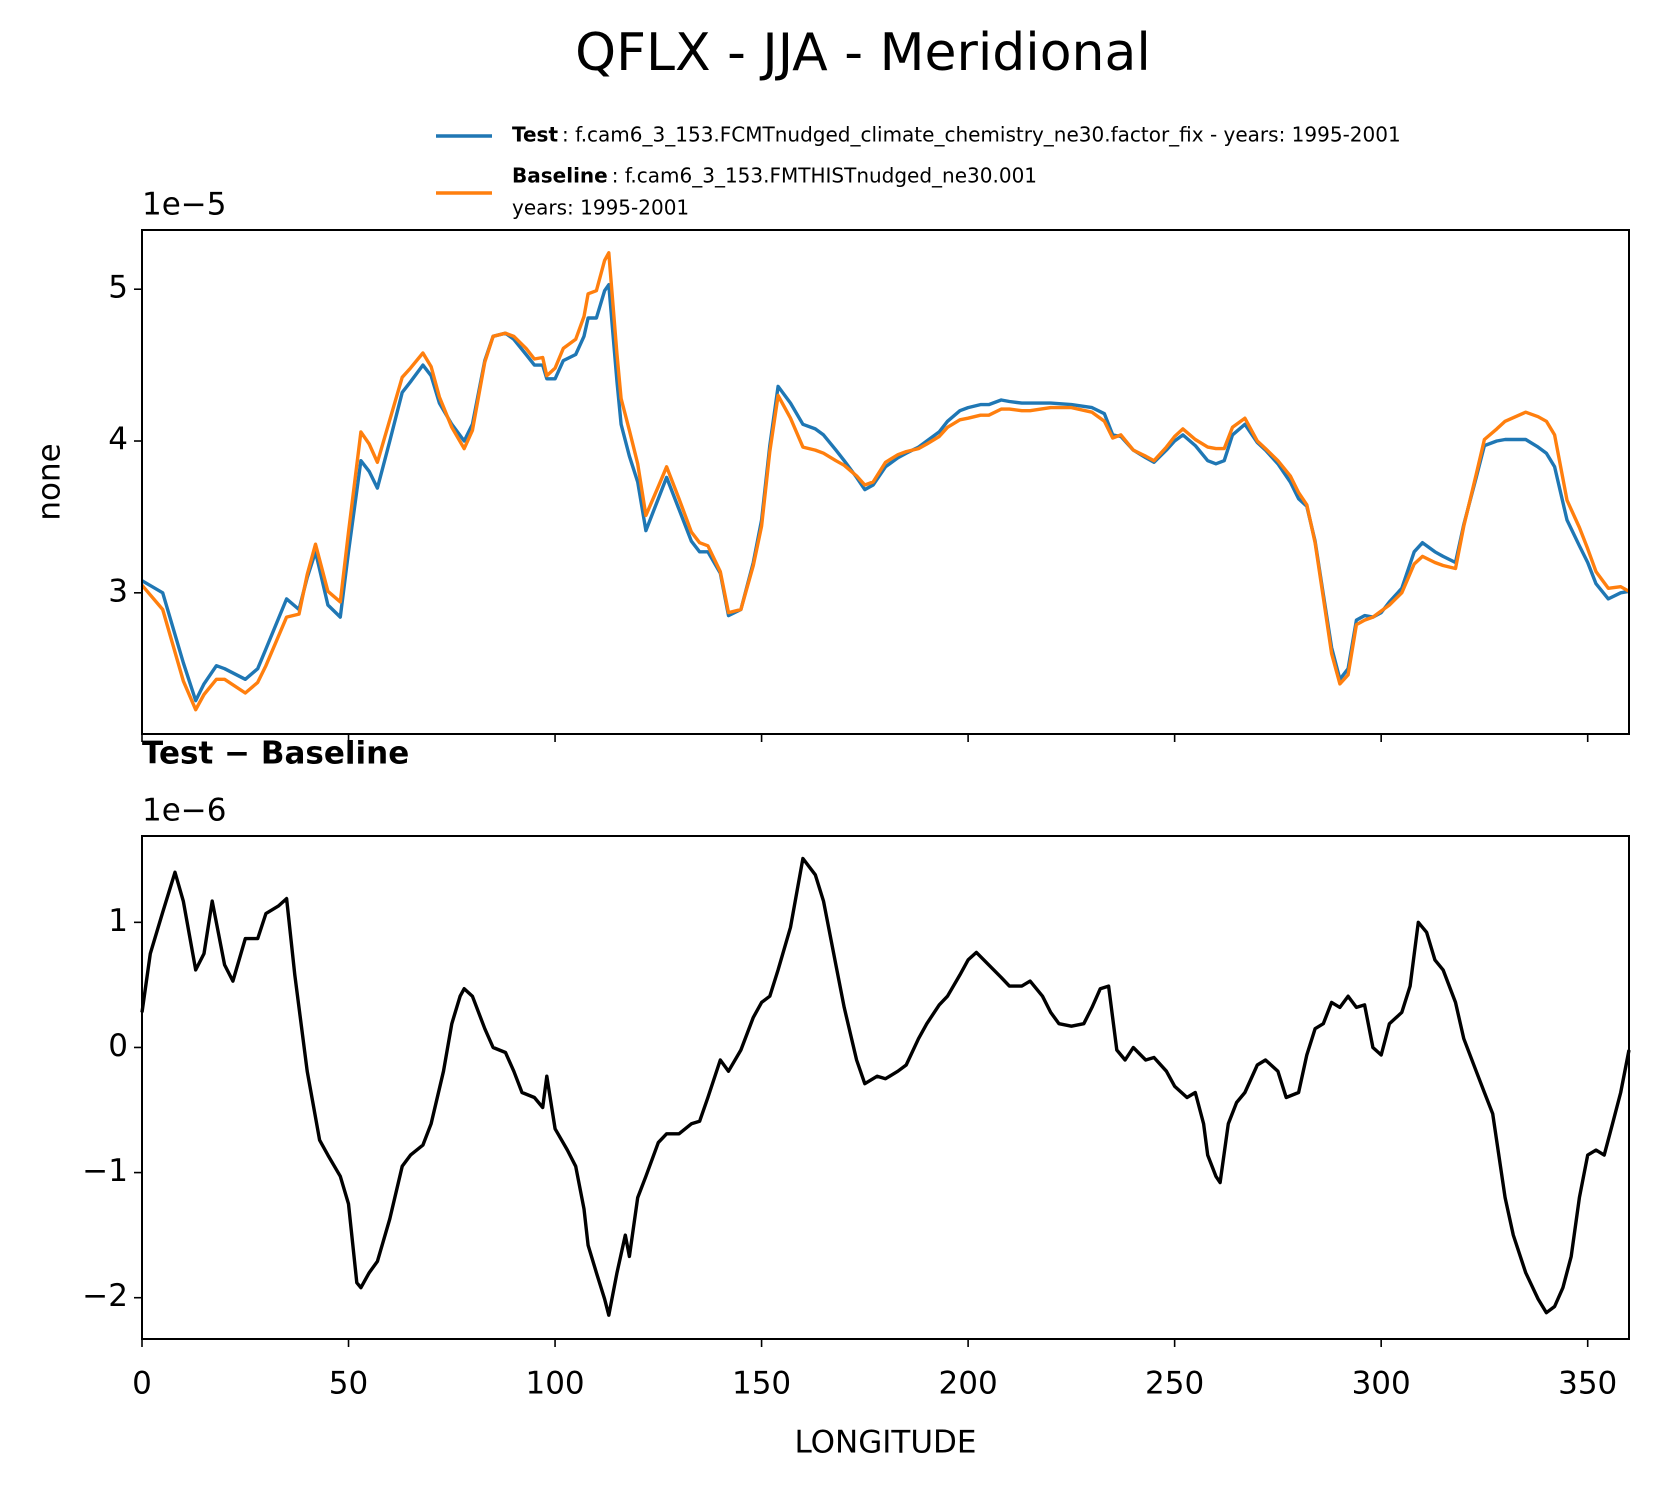  I want to click on offset-label: 1e−5, so click(184, 205).